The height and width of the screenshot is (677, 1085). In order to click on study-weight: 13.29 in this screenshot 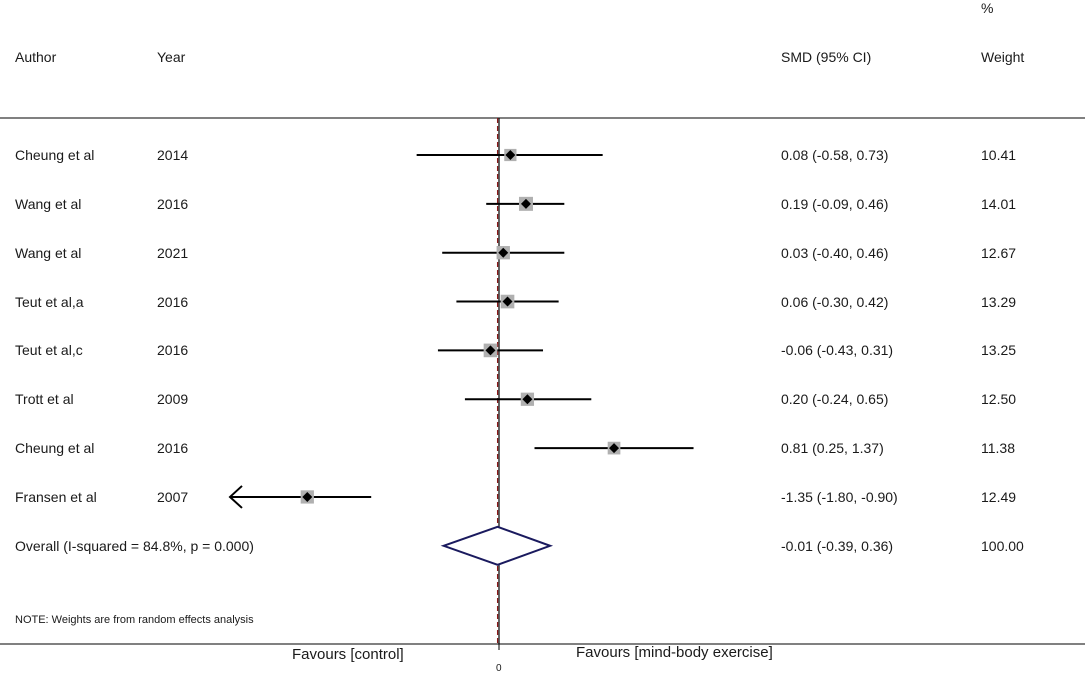, I will do `click(999, 301)`.